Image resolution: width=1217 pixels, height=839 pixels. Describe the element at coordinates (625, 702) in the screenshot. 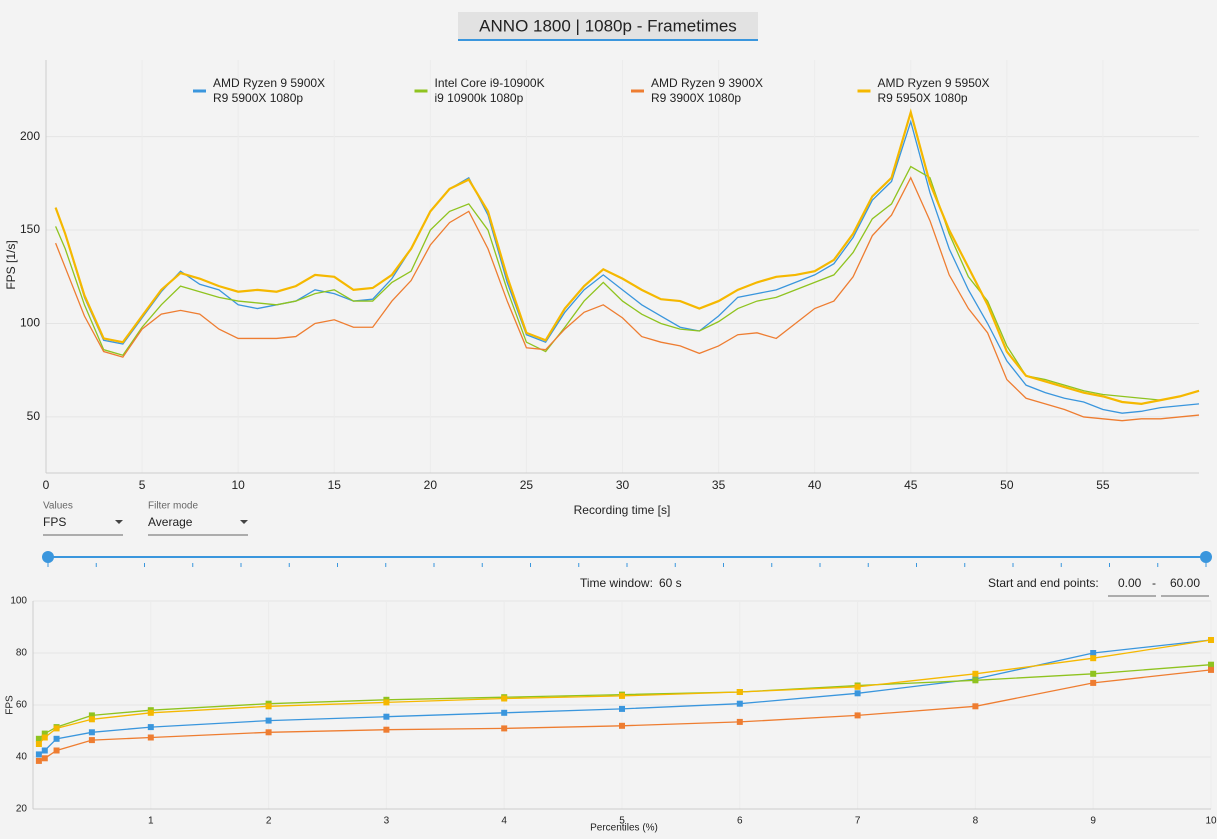

I see `series-line` at that location.